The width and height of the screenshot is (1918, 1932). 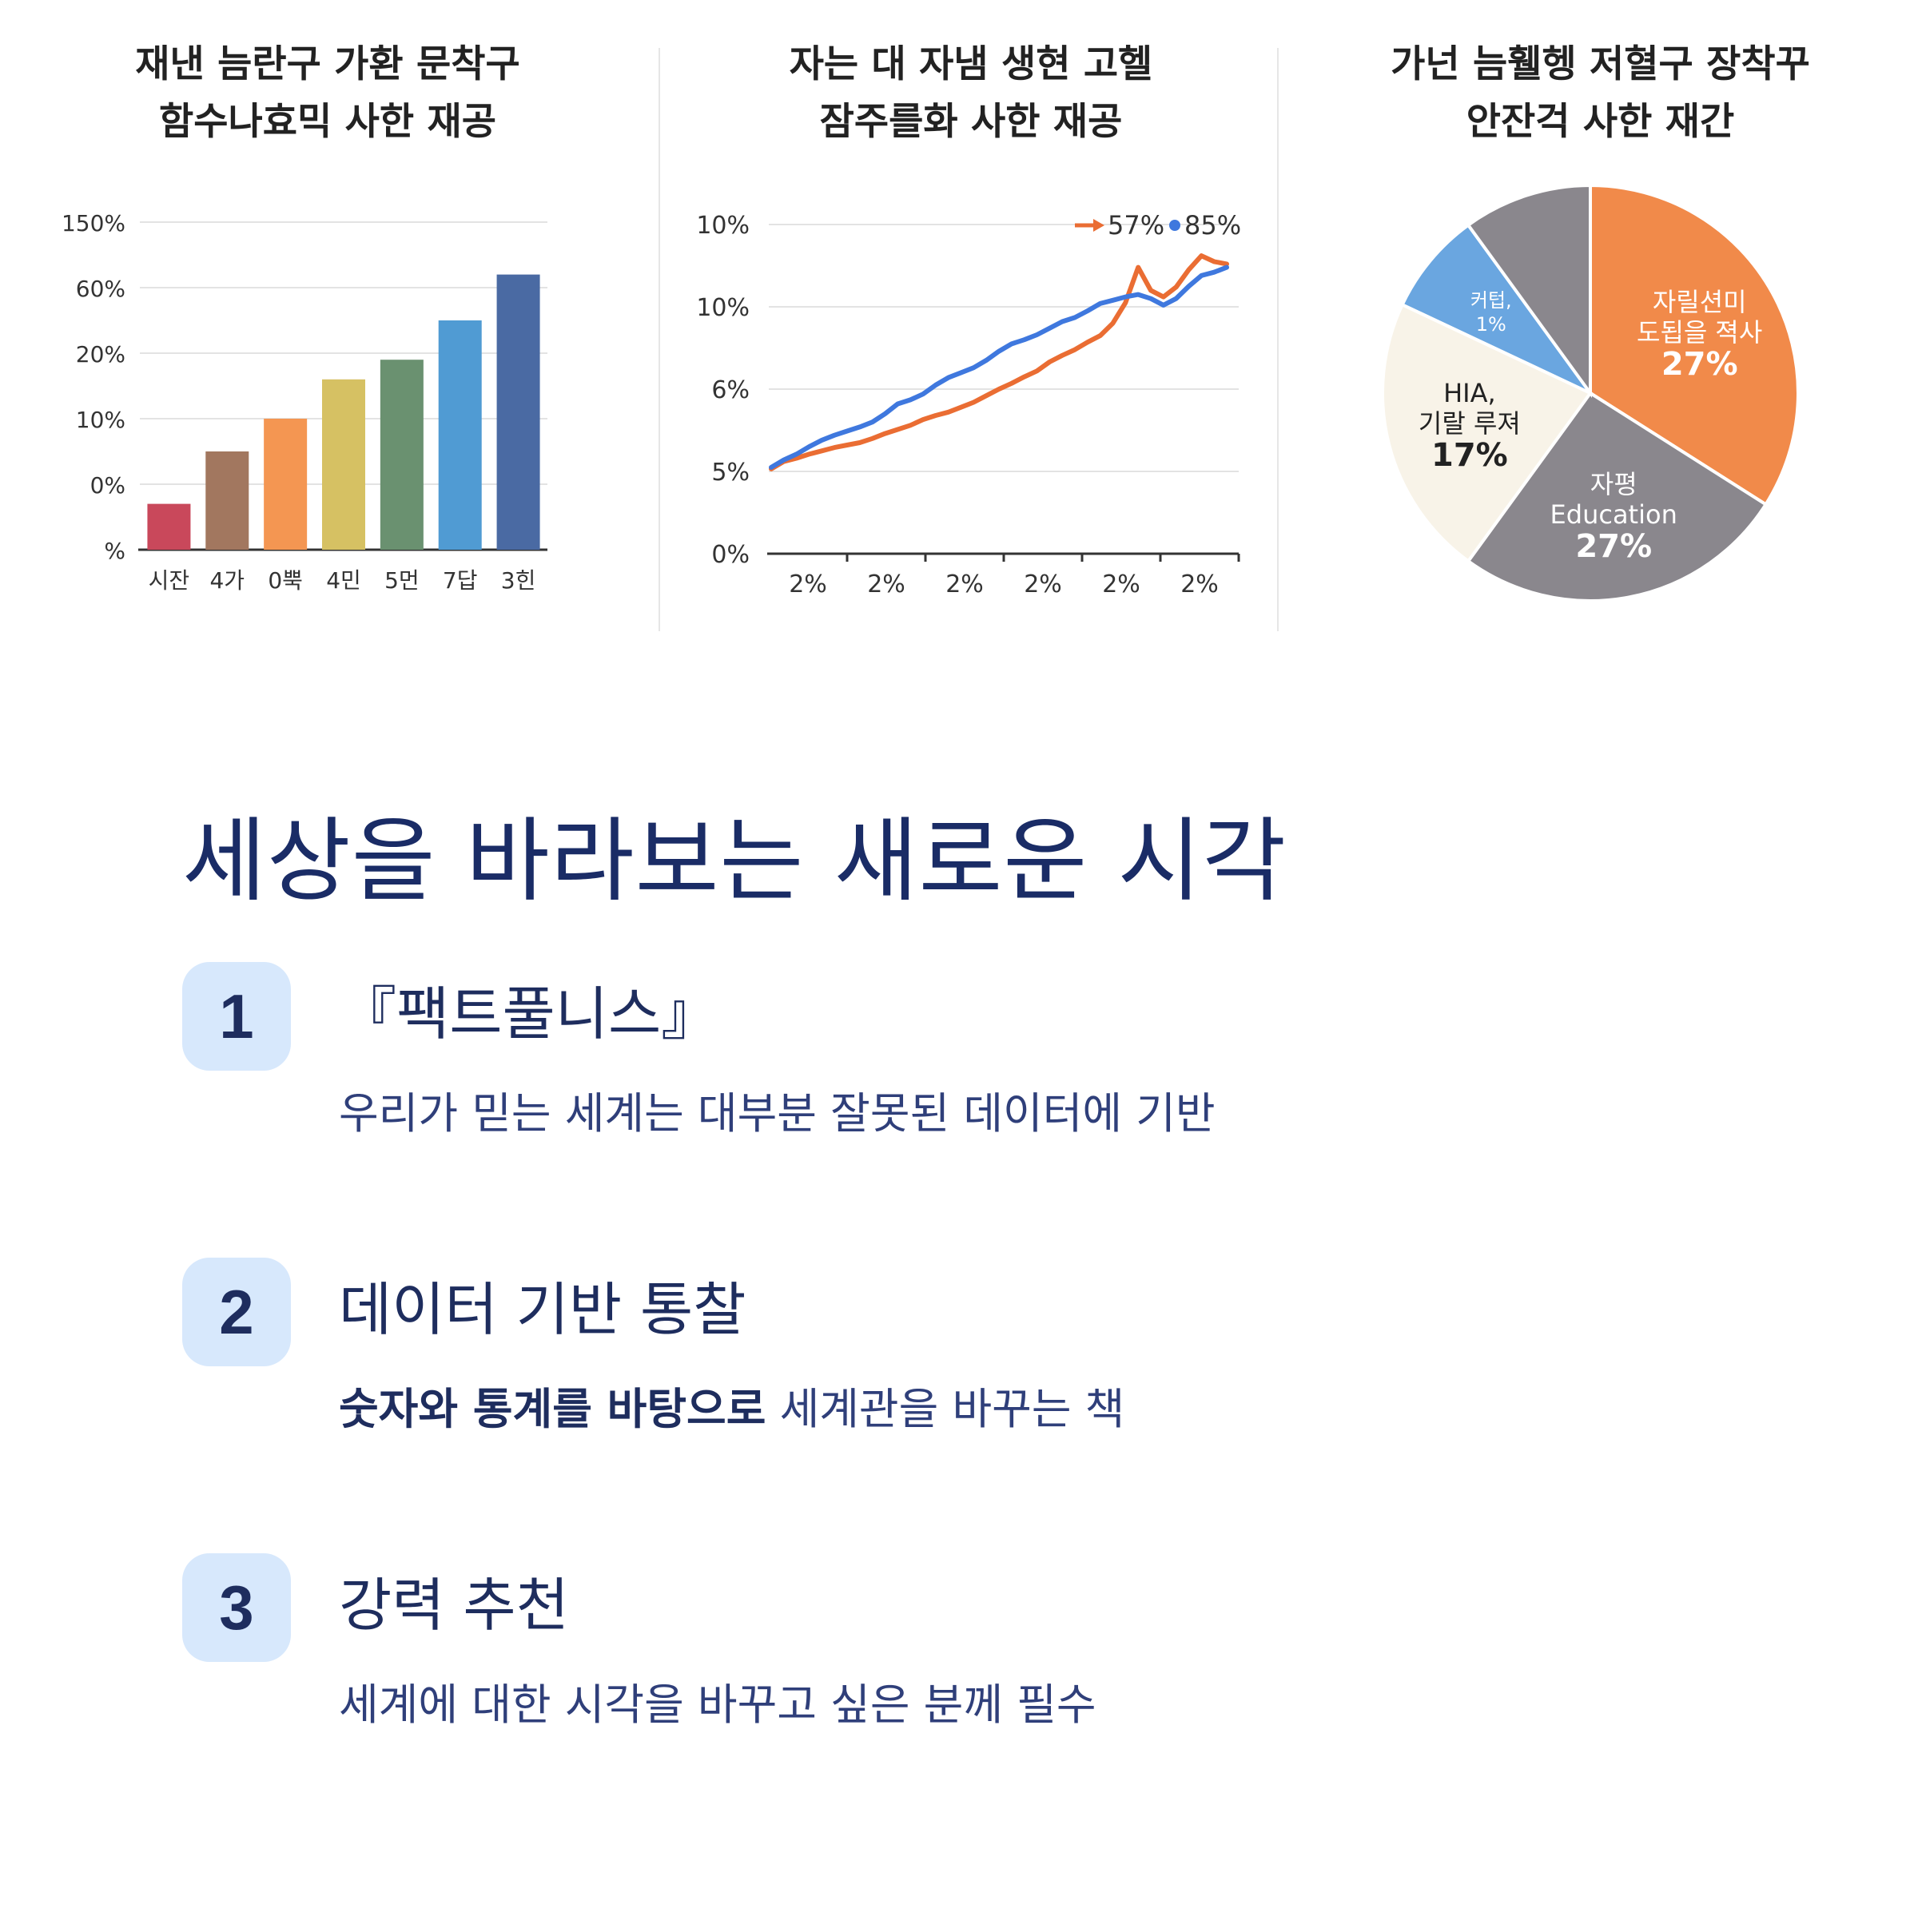 I want to click on legend-label-2: 85%, so click(x=1212, y=225).